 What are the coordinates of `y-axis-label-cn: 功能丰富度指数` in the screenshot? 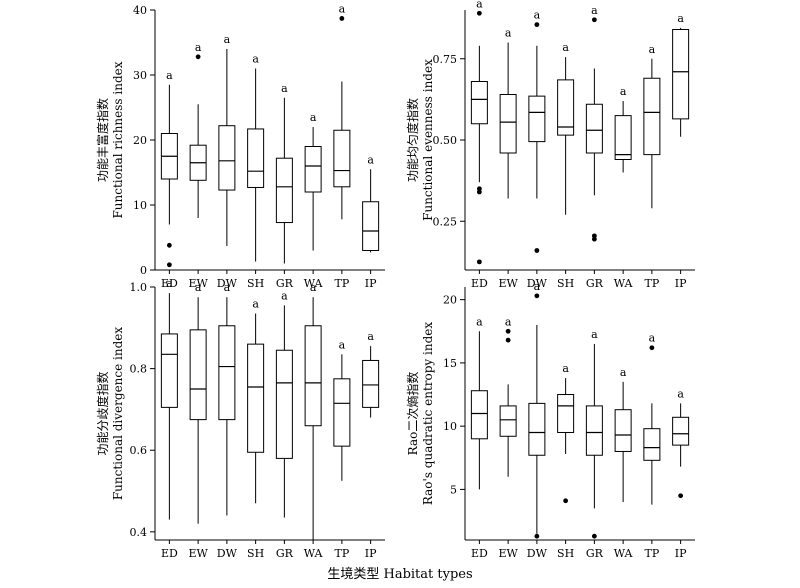 It's located at (102, 140).